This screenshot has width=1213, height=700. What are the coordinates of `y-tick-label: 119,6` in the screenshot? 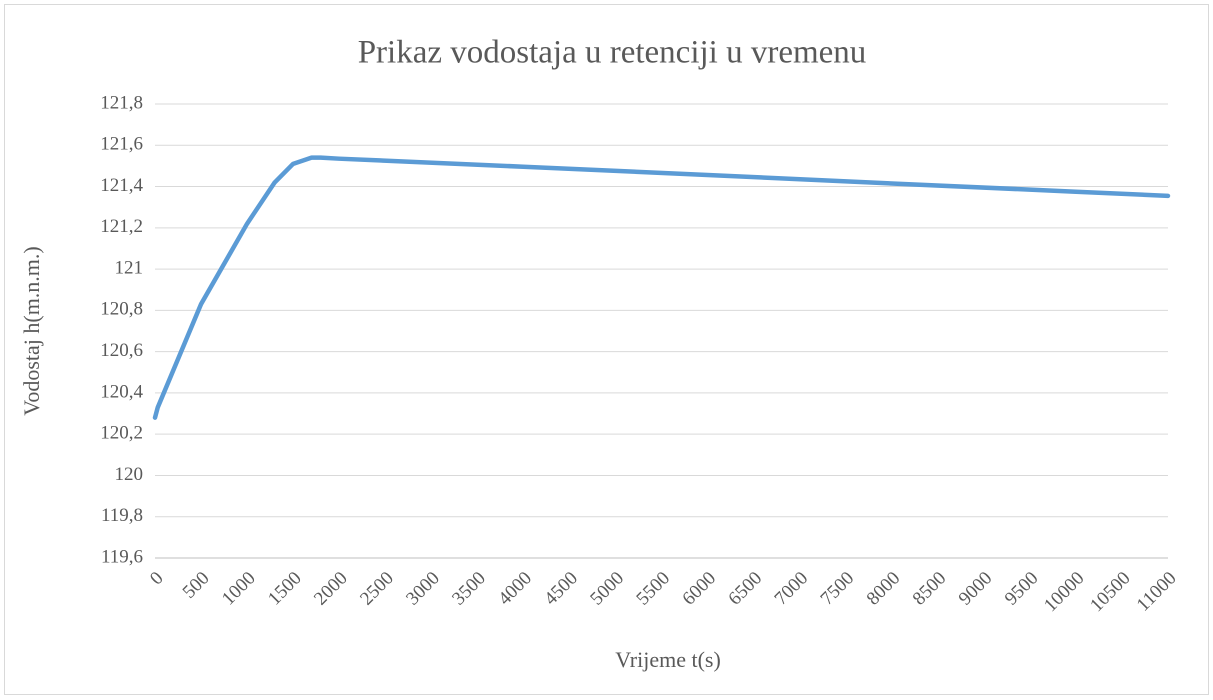 It's located at (122, 556).